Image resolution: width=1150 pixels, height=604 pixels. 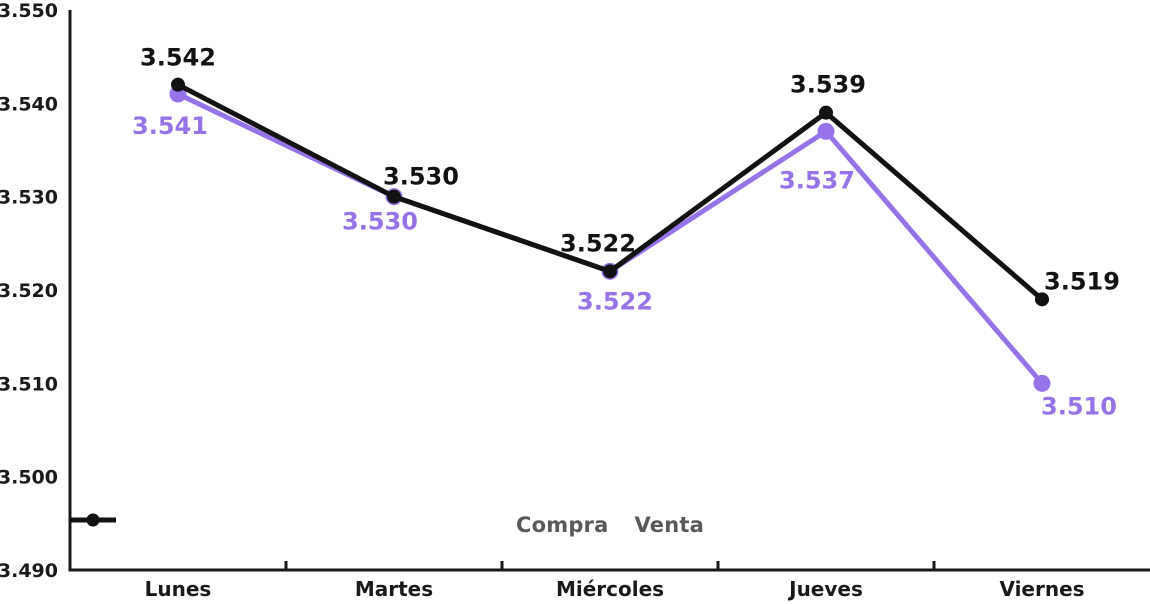 I want to click on data-label-venta-lunes: 3.542, so click(x=178, y=58).